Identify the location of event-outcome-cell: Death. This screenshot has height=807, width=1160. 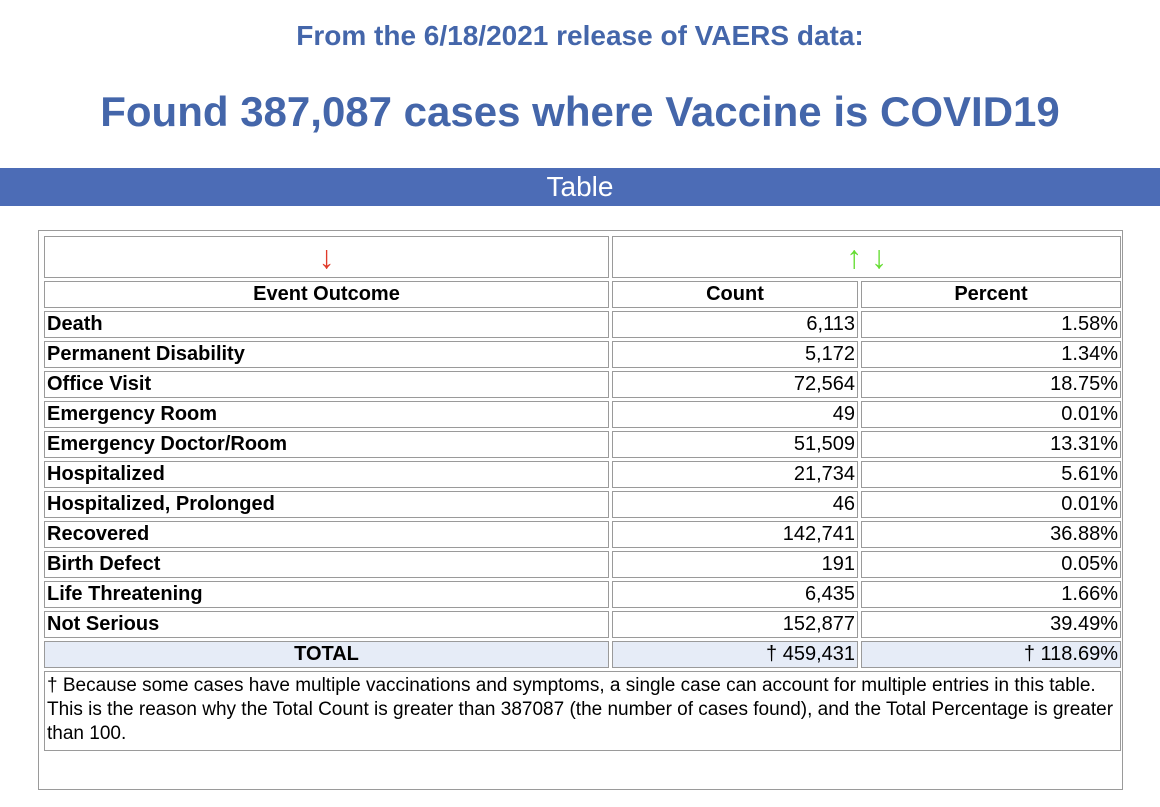
(326, 324).